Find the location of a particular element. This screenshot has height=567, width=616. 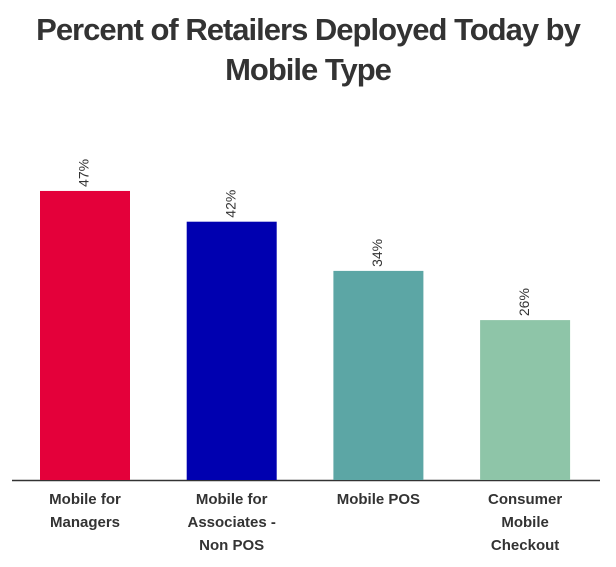

value-label: 47% is located at coordinates (84, 173).